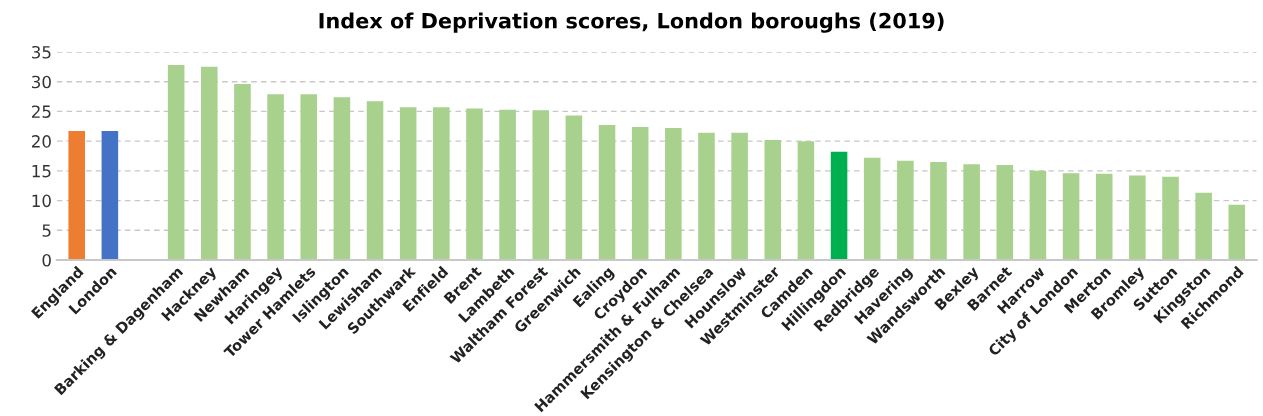 The height and width of the screenshot is (416, 1263). What do you see at coordinates (631, 22) in the screenshot?
I see `chart-title: Index of Deprivation scores, London boroughs (2019)` at bounding box center [631, 22].